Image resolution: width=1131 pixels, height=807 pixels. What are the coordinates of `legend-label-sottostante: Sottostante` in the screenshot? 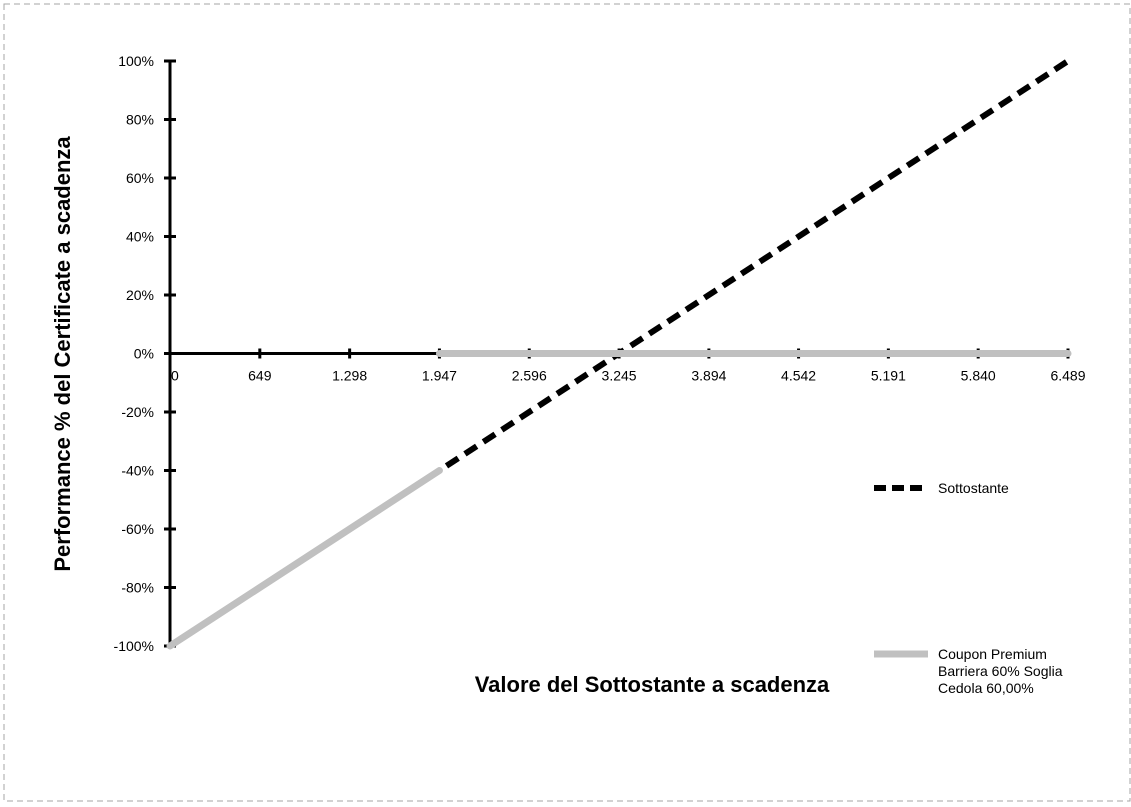 It's located at (973, 488).